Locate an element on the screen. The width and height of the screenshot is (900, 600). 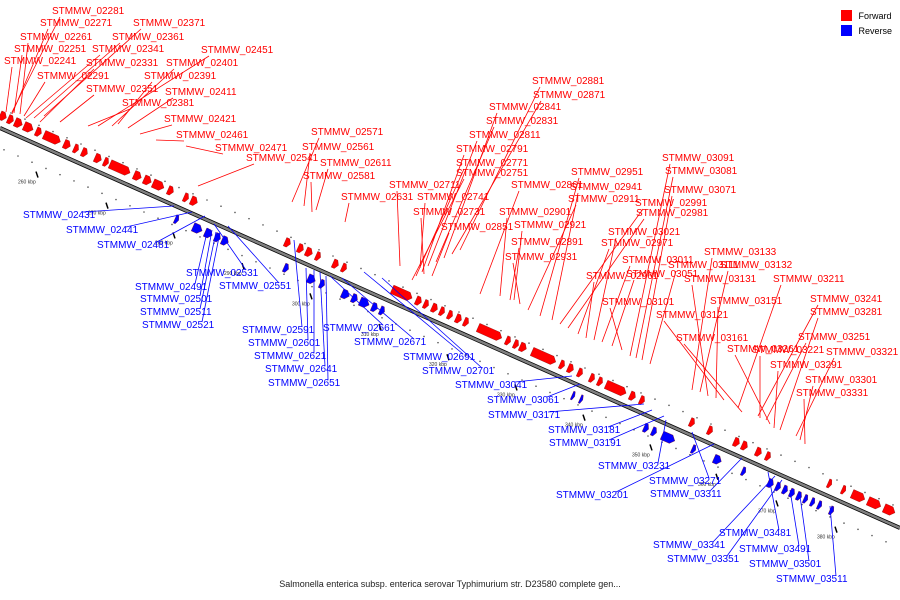
reverse-gene-label: STMMW_02671 is located at coordinates (390, 342).